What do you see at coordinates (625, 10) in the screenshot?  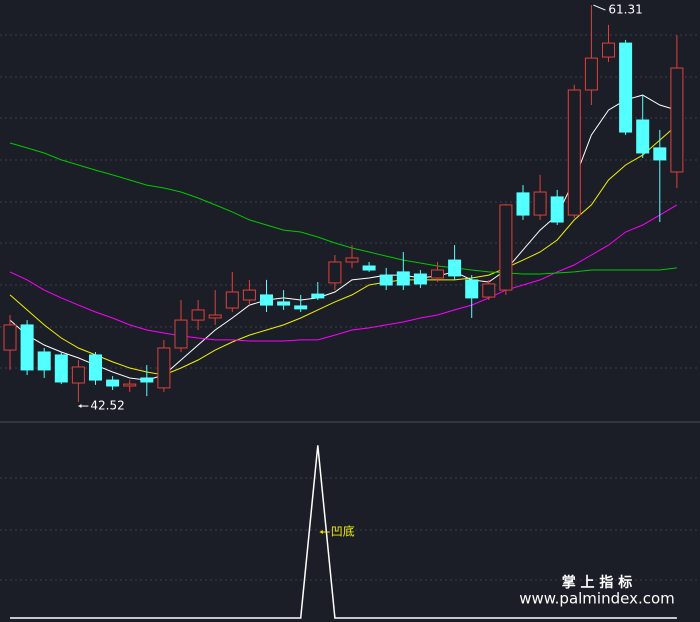 I see `annotation-label: 61.31` at bounding box center [625, 10].